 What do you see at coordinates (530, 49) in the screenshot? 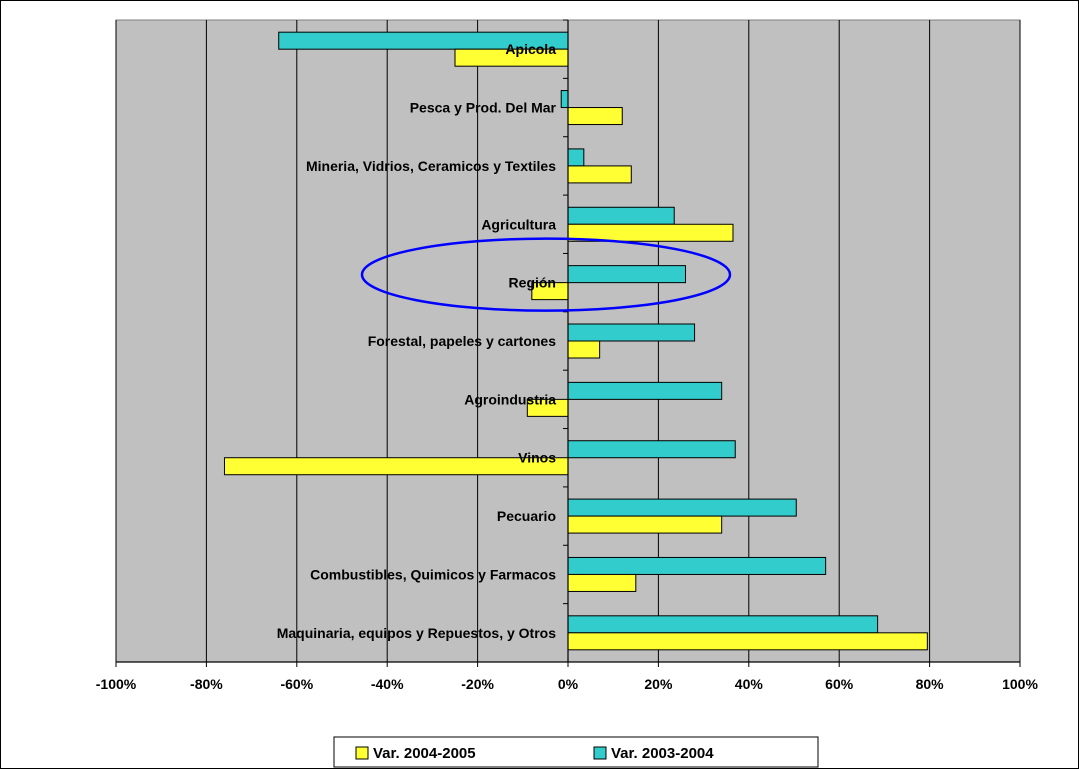
I see `category-label: Apicola` at bounding box center [530, 49].